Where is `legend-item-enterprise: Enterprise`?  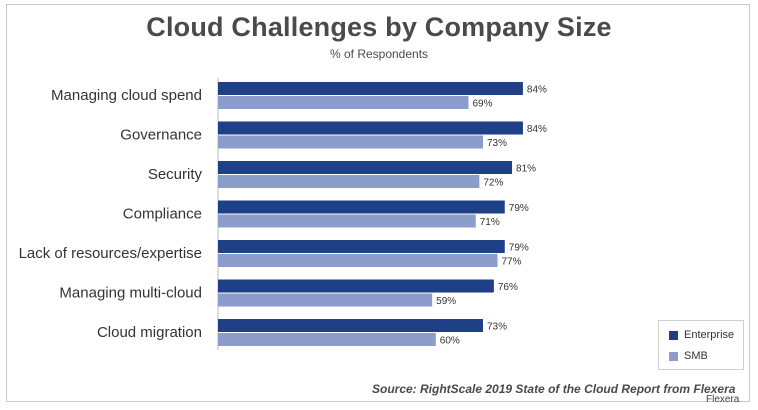
legend-item-enterprise: Enterprise is located at coordinates (701, 335).